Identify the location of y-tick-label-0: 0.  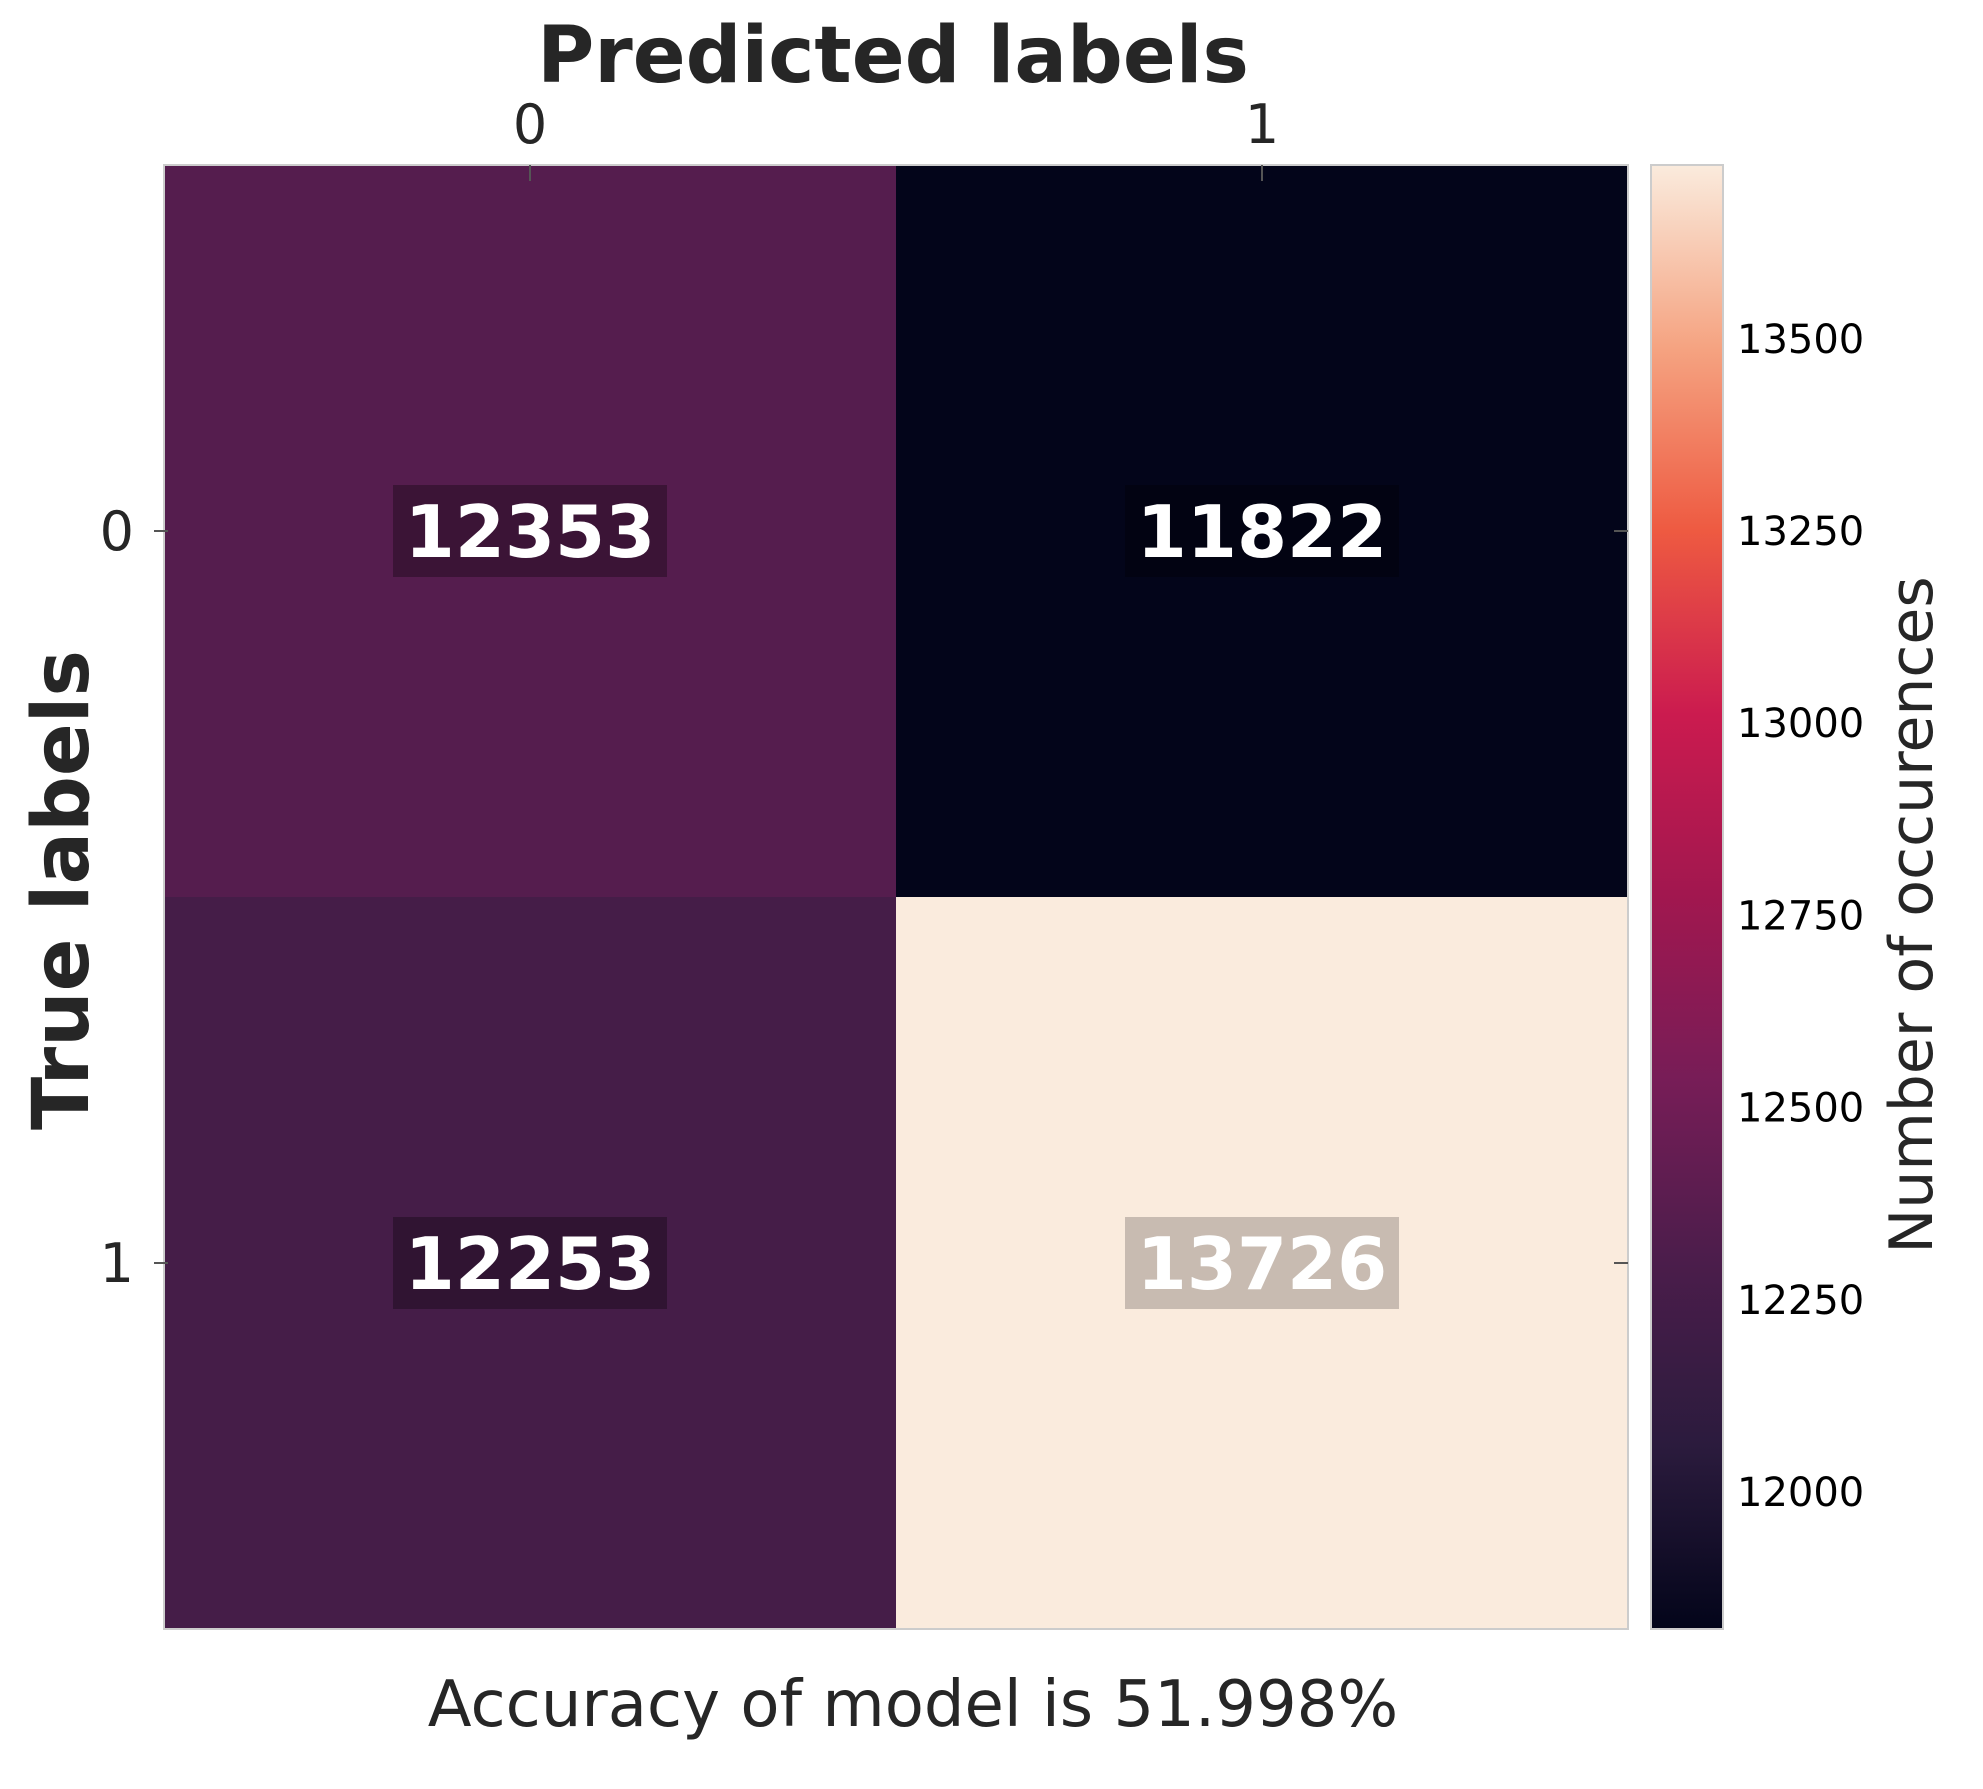
(117, 531).